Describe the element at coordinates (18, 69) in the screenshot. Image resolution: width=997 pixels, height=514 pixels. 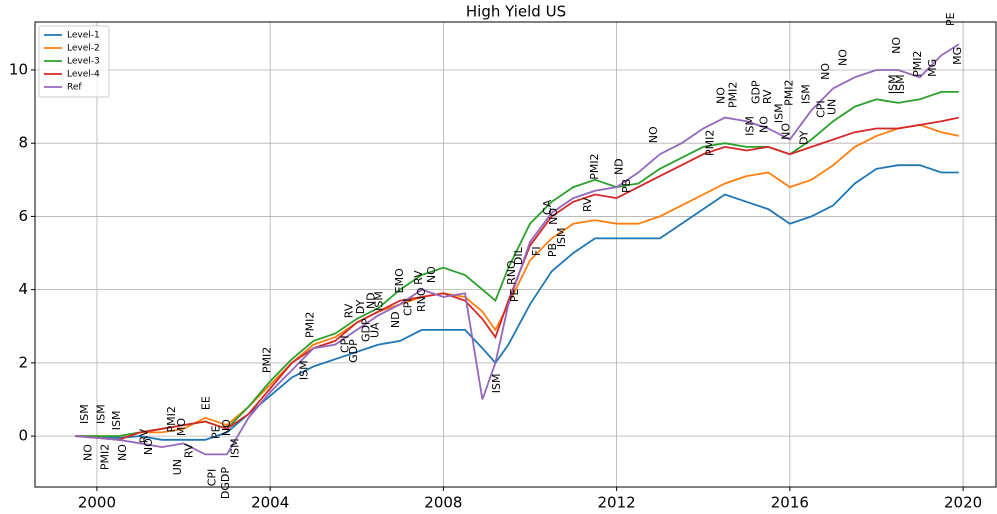
I see `y-tick-label: 10` at that location.